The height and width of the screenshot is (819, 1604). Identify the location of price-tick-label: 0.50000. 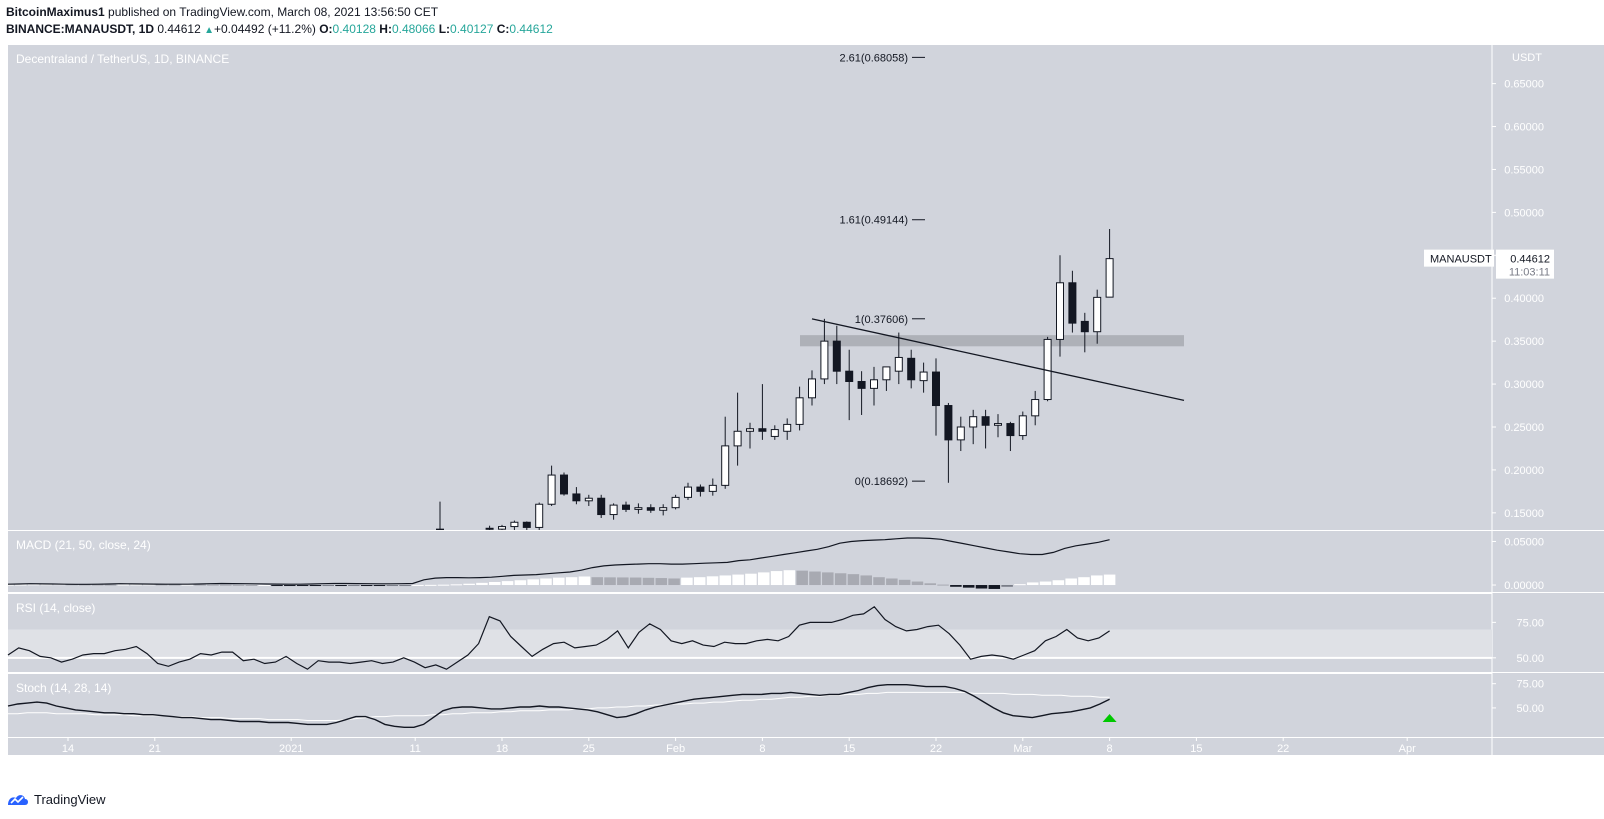
(1524, 213).